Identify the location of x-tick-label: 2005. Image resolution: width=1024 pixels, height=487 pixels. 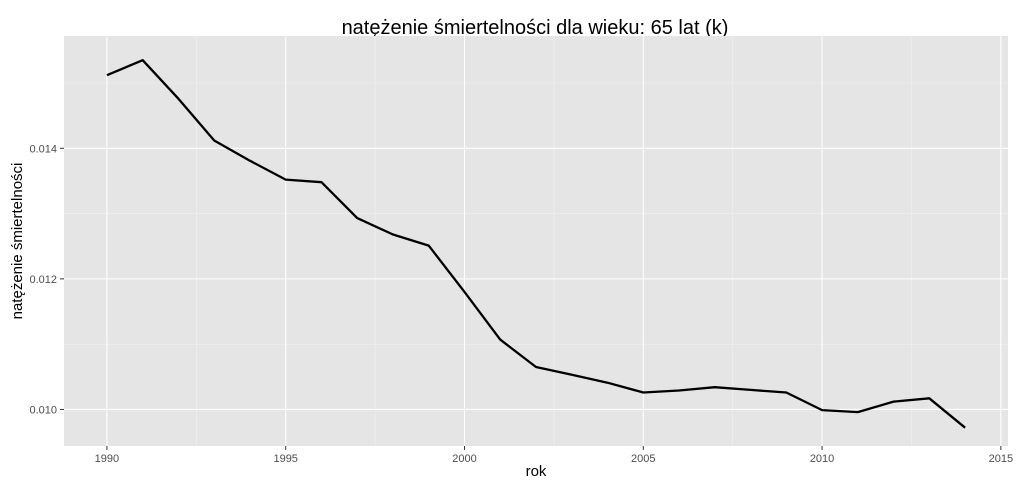
(643, 459).